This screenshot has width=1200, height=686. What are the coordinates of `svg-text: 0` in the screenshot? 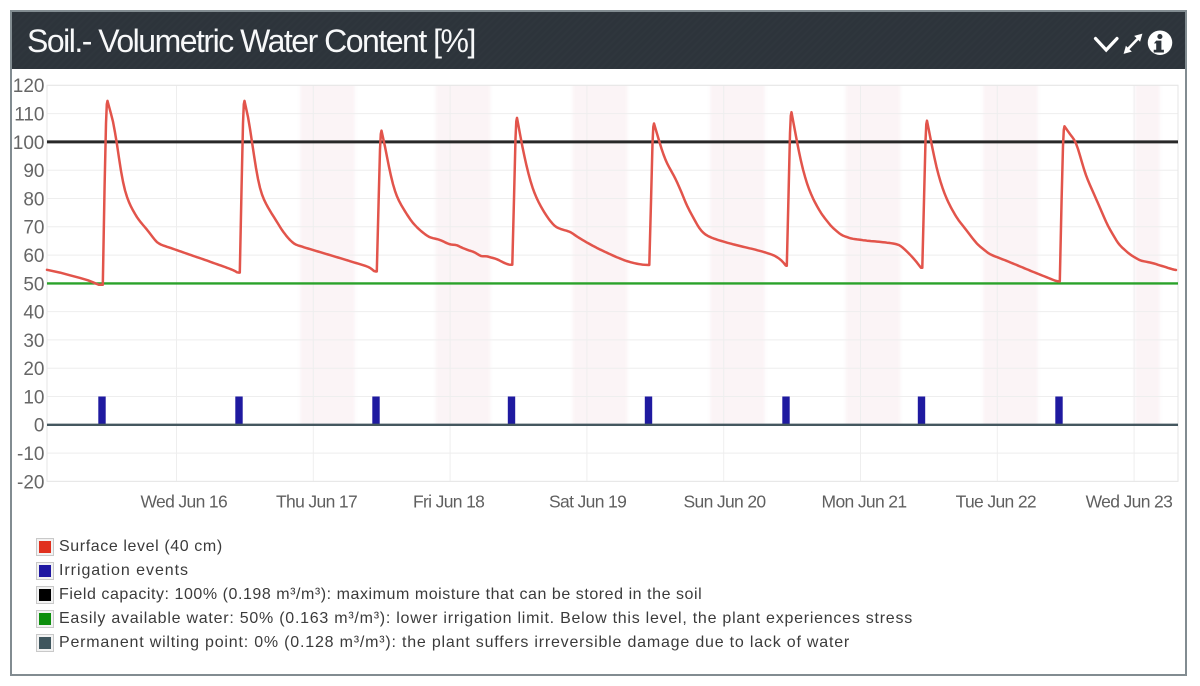 It's located at (39, 426).